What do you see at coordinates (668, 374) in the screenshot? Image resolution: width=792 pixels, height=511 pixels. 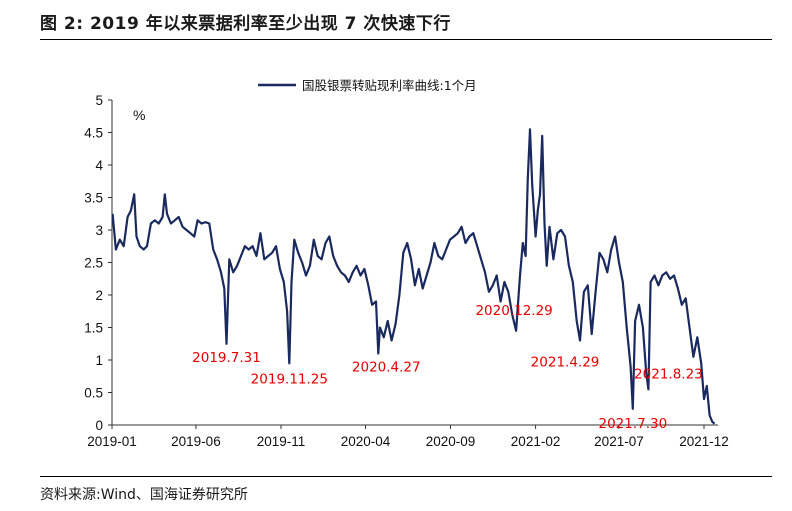 I see `annotation-label: 2021.8.23` at bounding box center [668, 374].